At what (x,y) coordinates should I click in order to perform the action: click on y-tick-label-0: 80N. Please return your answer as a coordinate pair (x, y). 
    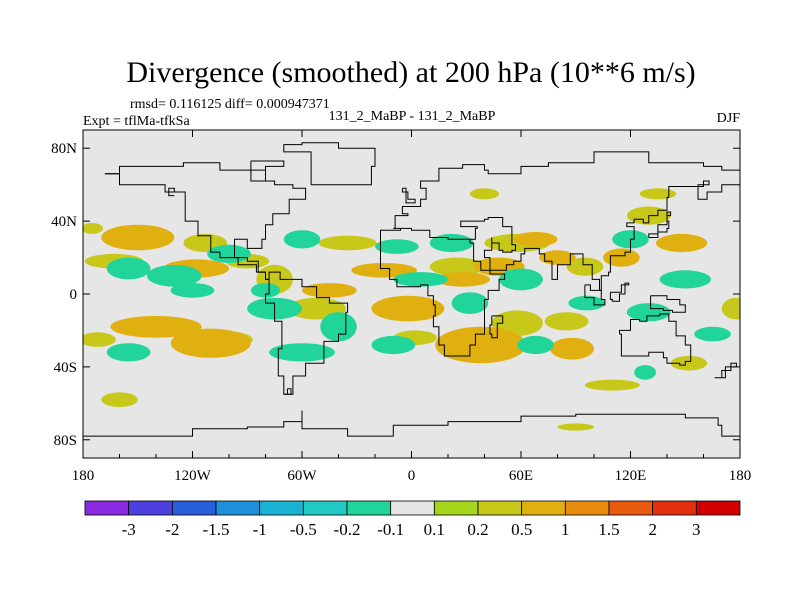
    Looking at the image, I should click on (64, 149).